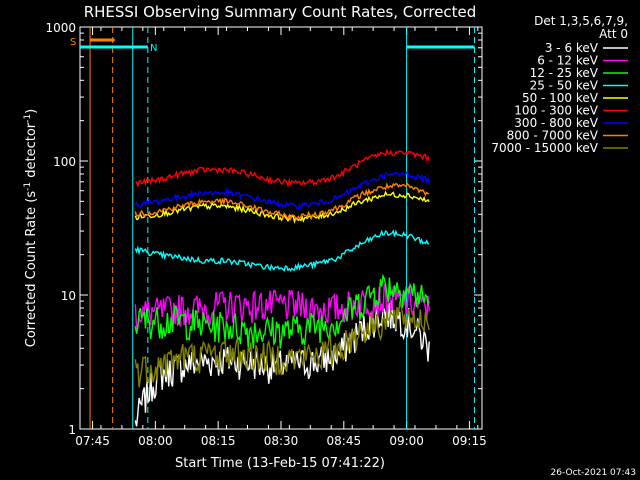  What do you see at coordinates (92, 441) in the screenshot?
I see `x-tick-label: 07:45` at bounding box center [92, 441].